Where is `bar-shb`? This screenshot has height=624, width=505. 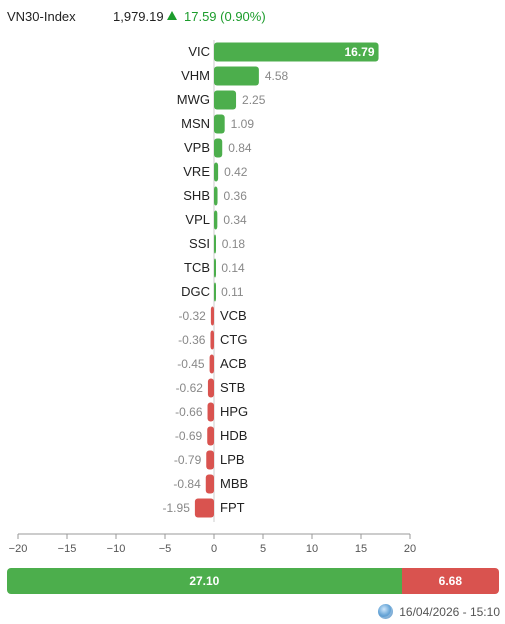 bar-shb is located at coordinates (216, 196).